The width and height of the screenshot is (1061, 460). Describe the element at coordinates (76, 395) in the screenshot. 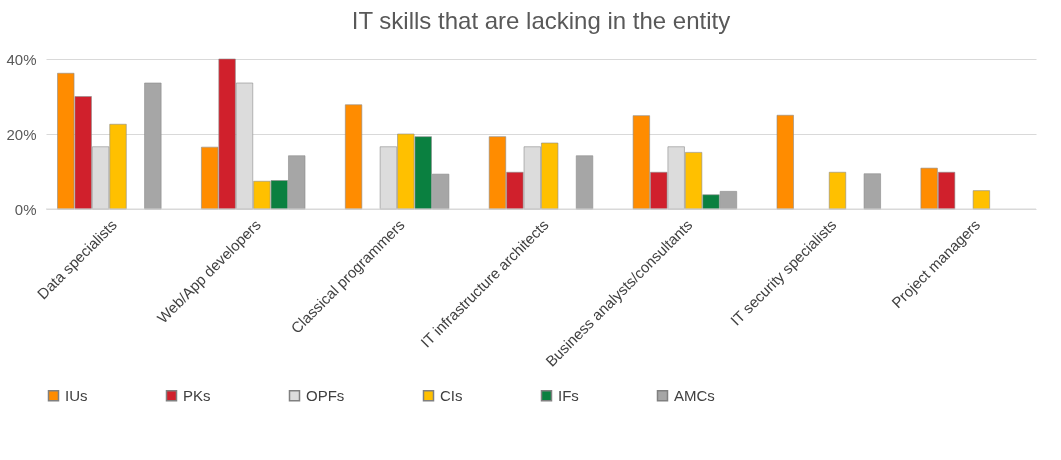

I see `legend-label: IUs` at that location.